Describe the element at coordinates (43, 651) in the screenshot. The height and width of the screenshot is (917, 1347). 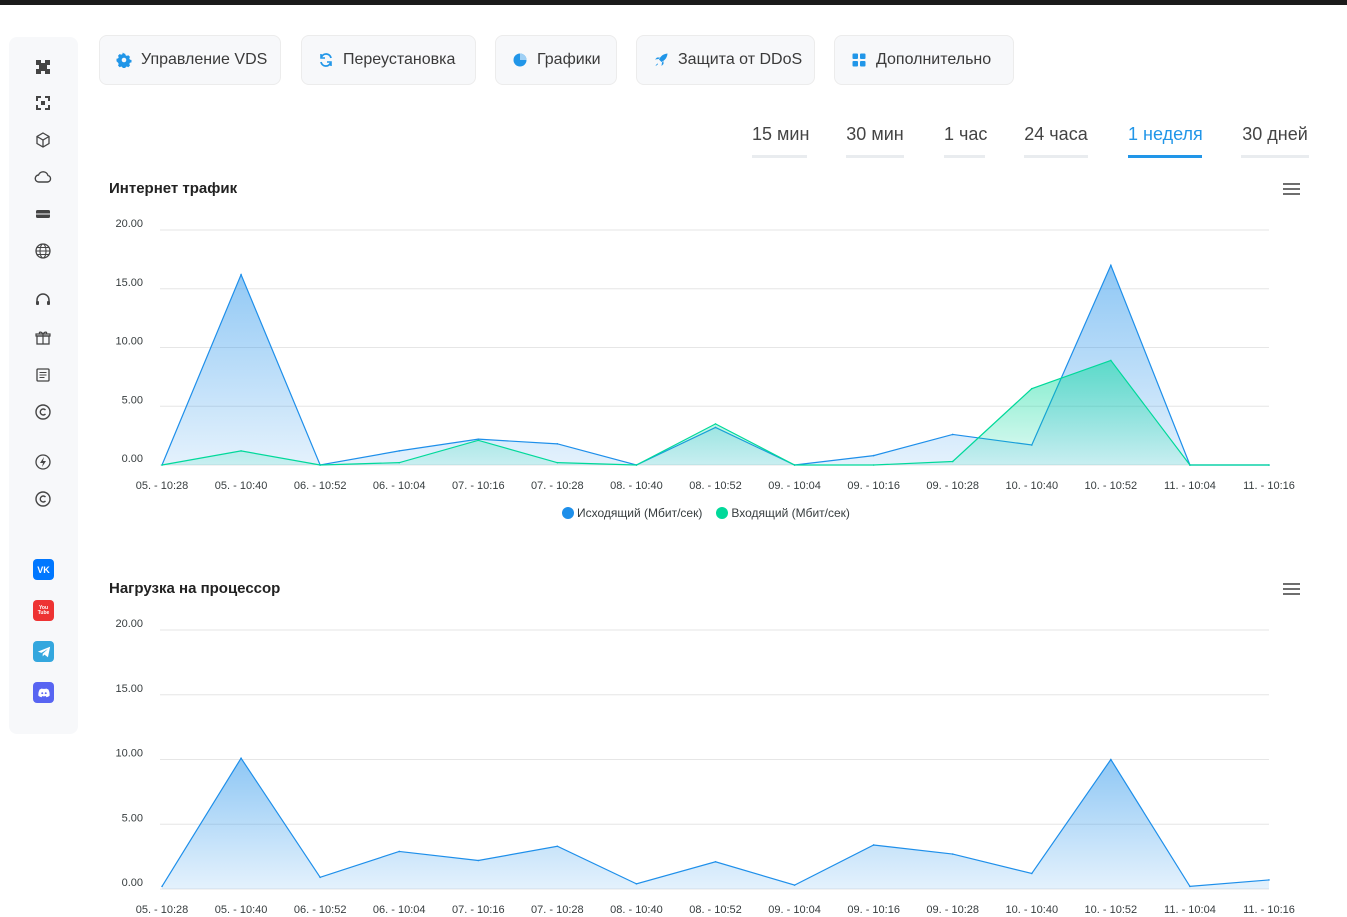
I see `telegram-link` at that location.